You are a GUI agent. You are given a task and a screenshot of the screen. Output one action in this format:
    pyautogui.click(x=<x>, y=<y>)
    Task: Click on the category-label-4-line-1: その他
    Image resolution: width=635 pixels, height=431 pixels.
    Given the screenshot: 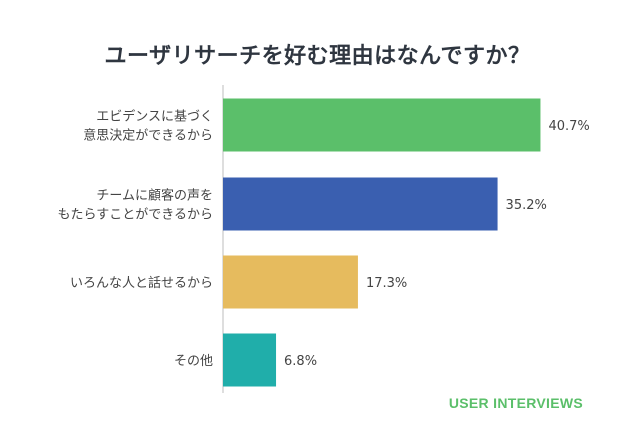 What is the action you would take?
    pyautogui.click(x=193, y=361)
    